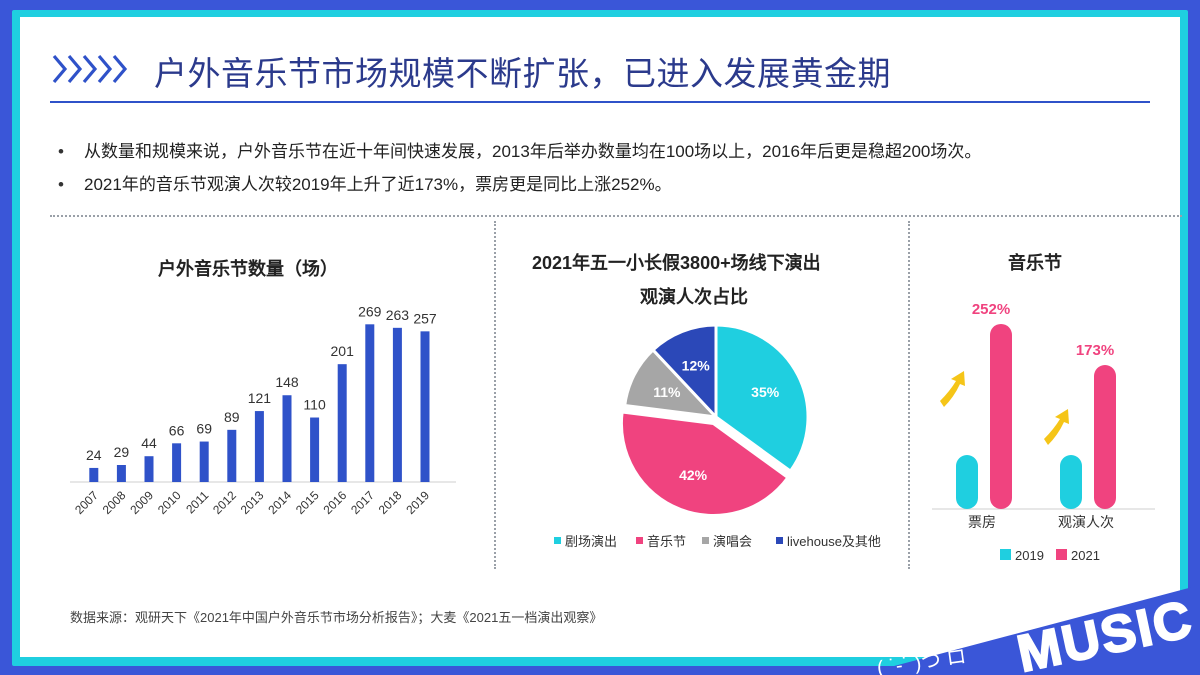  What do you see at coordinates (1029, 555) in the screenshot?
I see `legend-label: 2019` at bounding box center [1029, 555].